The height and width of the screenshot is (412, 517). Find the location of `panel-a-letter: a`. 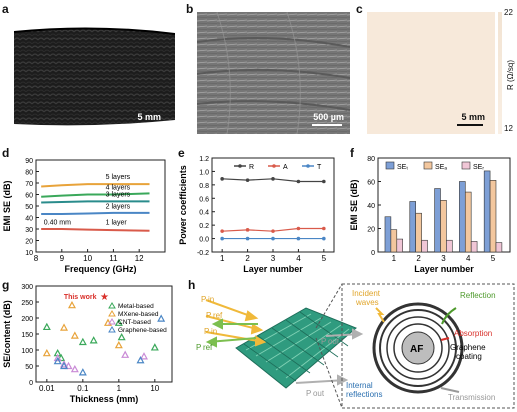

panel-a-letter: a is located at coordinates (5, 9).